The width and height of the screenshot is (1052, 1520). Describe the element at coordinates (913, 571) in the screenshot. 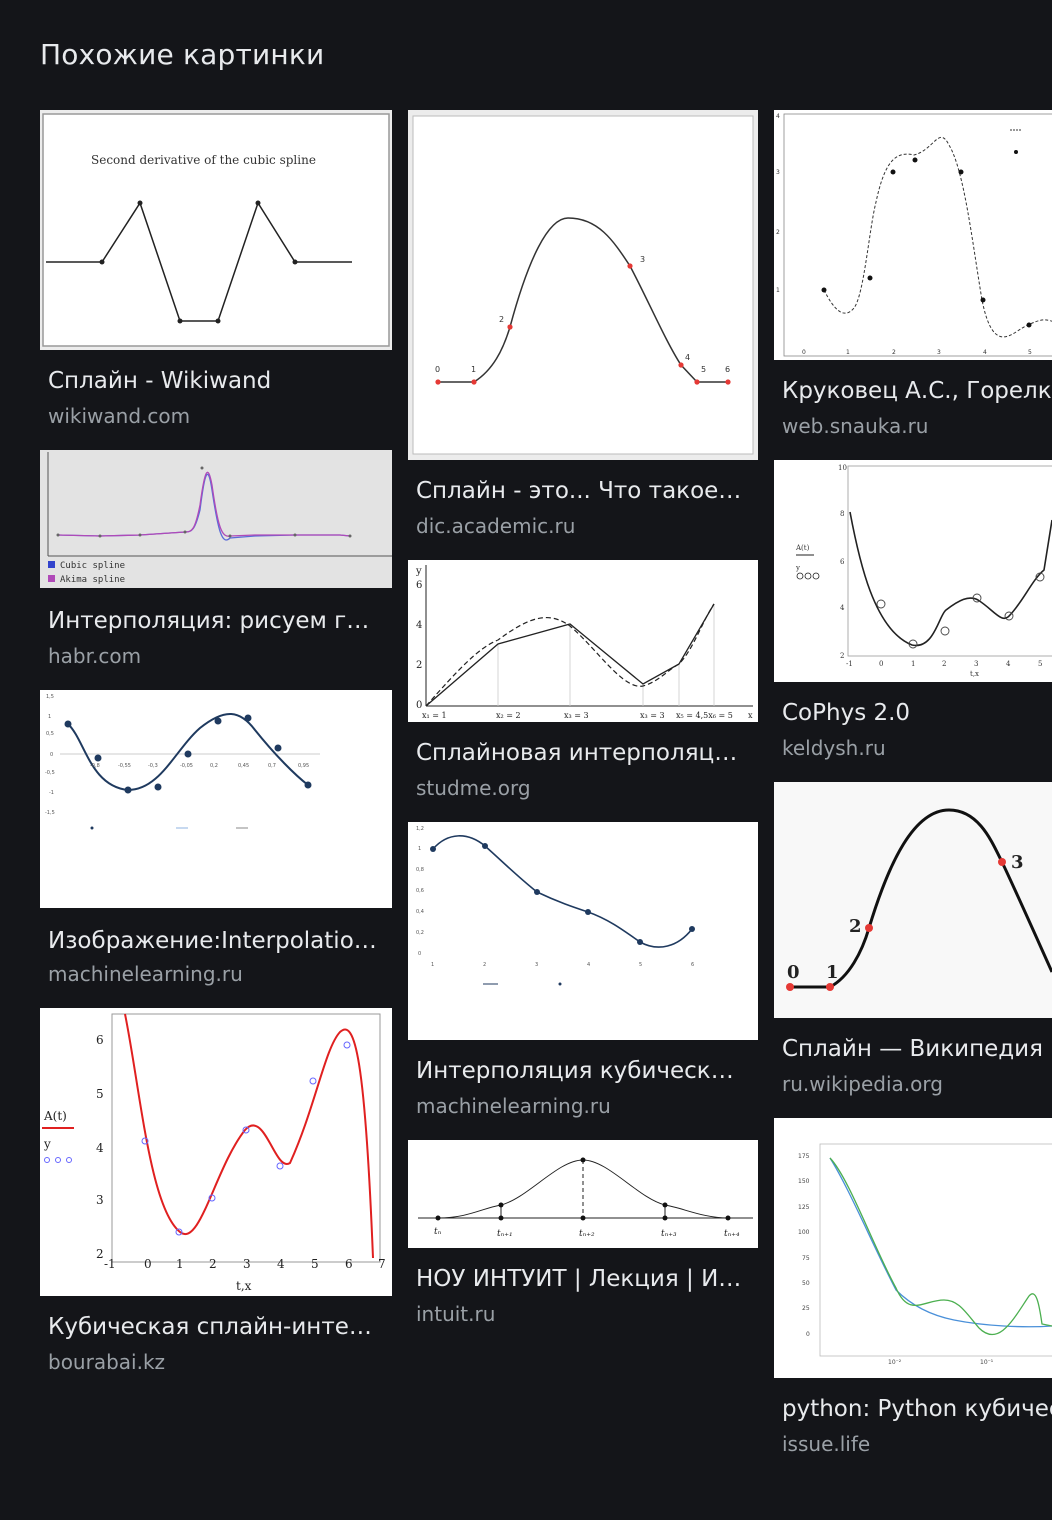

I see `result-thumbnail: 10 8 6 4 2 -1 0 1 2 3 4 5 t,x A(t) y` at that location.